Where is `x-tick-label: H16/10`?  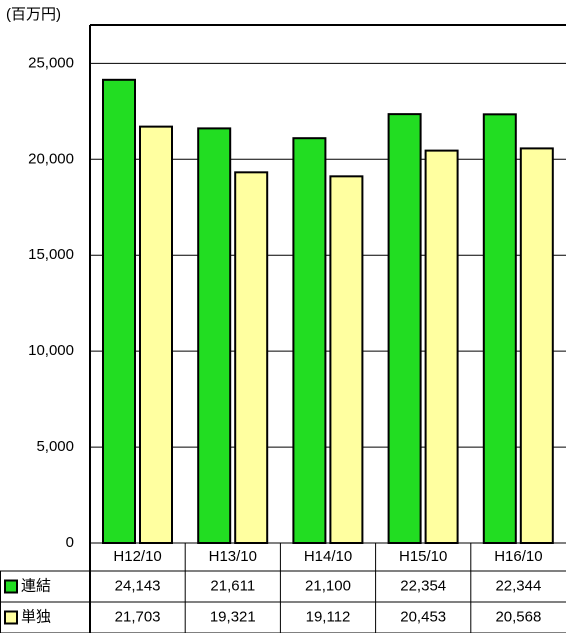 x-tick-label: H16/10 is located at coordinates (518, 556).